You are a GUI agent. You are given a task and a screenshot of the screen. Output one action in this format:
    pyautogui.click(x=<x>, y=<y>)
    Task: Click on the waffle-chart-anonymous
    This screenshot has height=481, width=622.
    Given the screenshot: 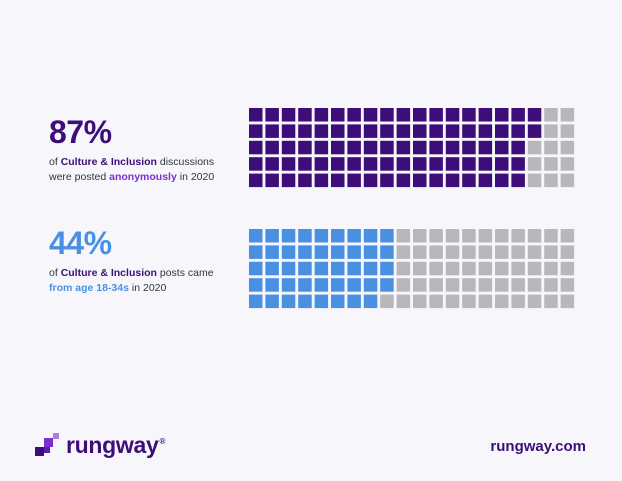 What is the action you would take?
    pyautogui.click(x=412, y=148)
    